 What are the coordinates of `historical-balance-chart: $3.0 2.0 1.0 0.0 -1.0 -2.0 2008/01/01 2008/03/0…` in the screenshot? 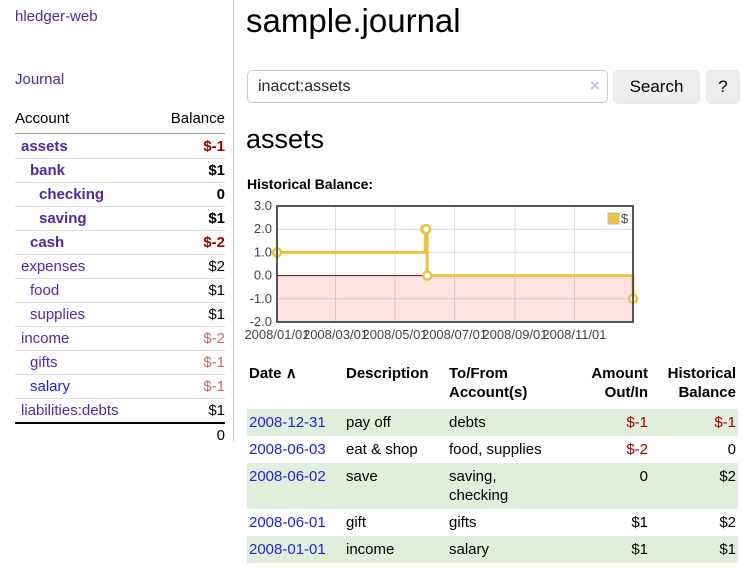 It's located at (440, 273).